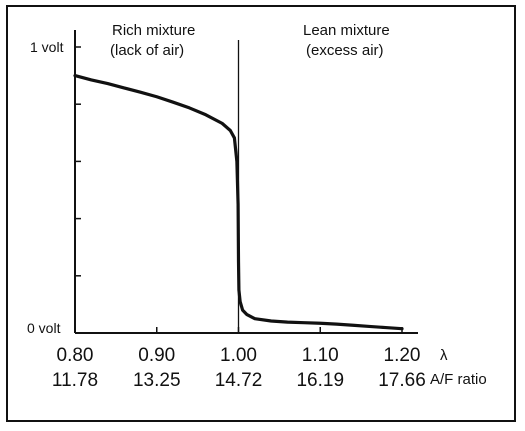 This screenshot has width=525, height=431. I want to click on x-tick-label-lambda: 1.00, so click(238, 355).